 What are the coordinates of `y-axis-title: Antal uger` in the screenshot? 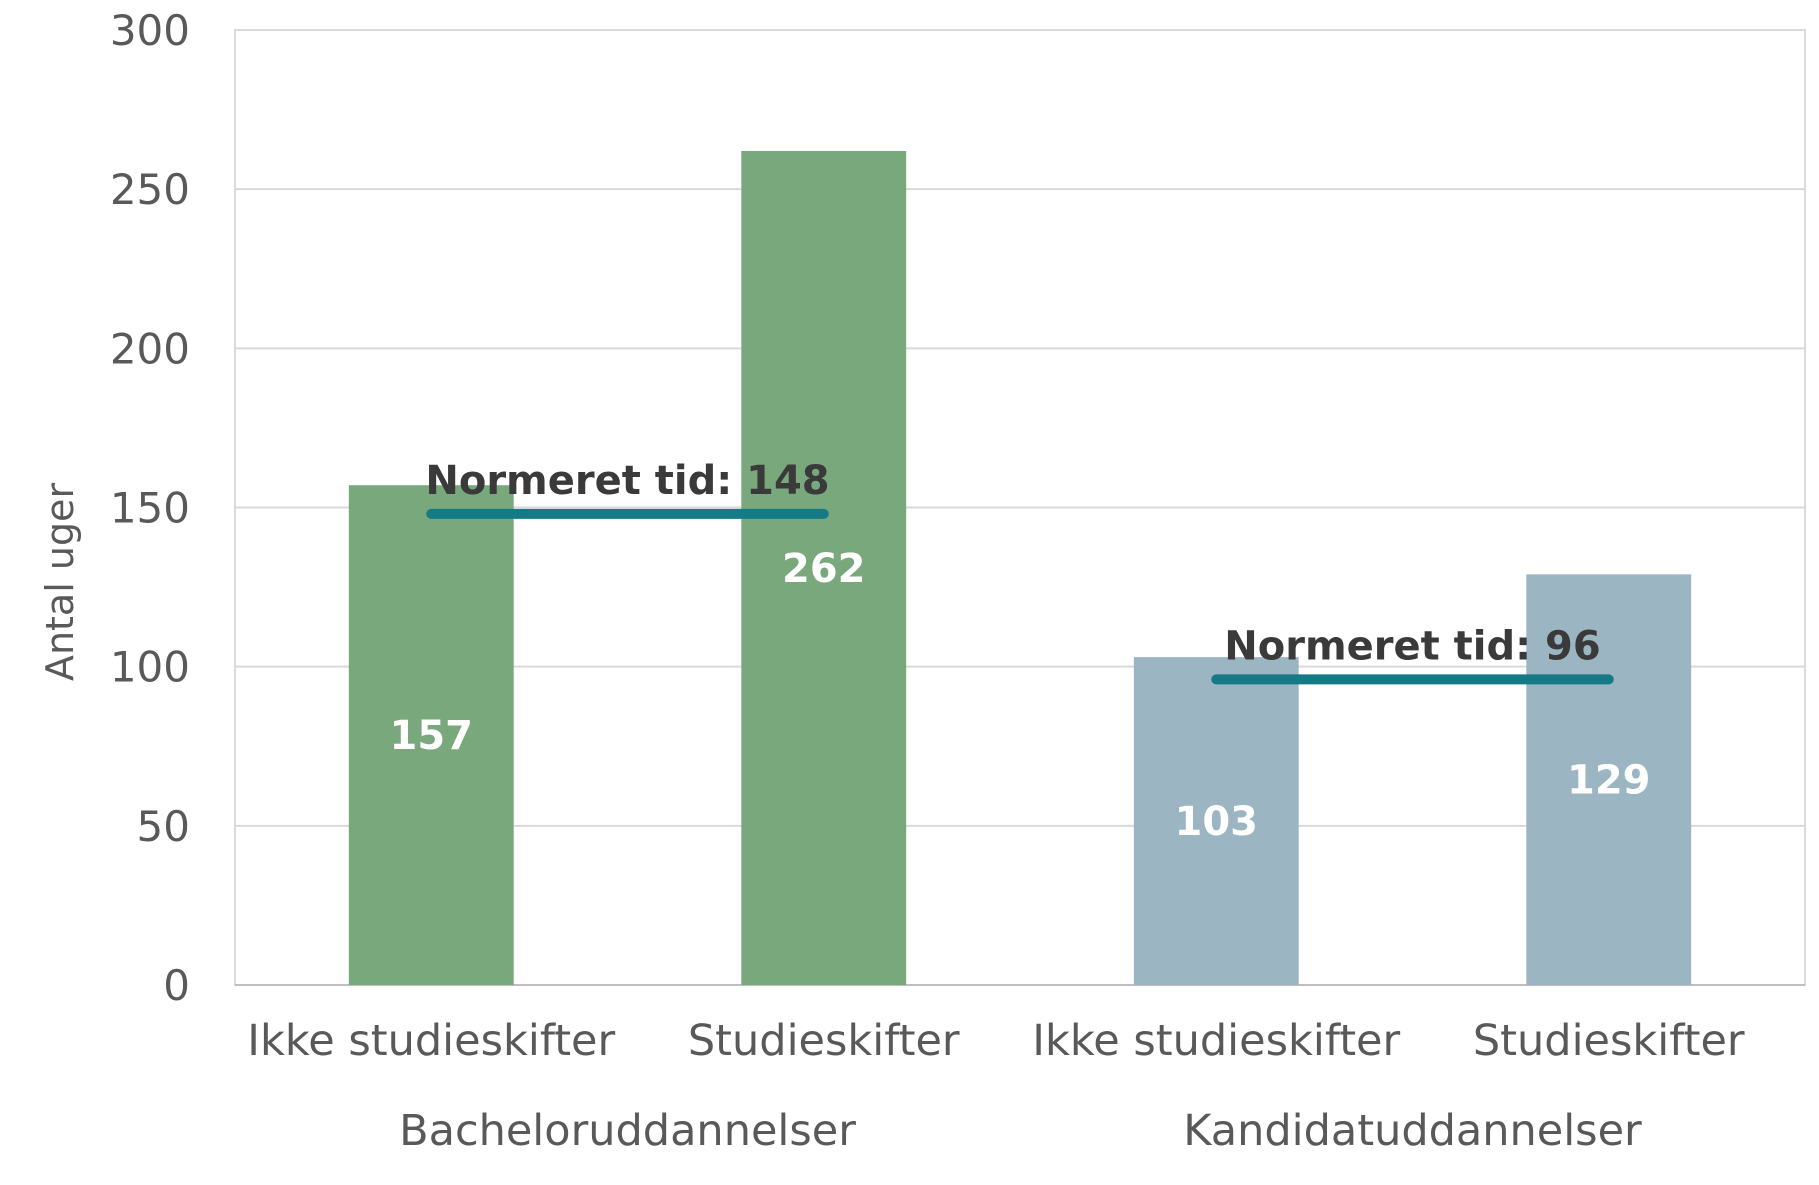 It's located at (60, 582).